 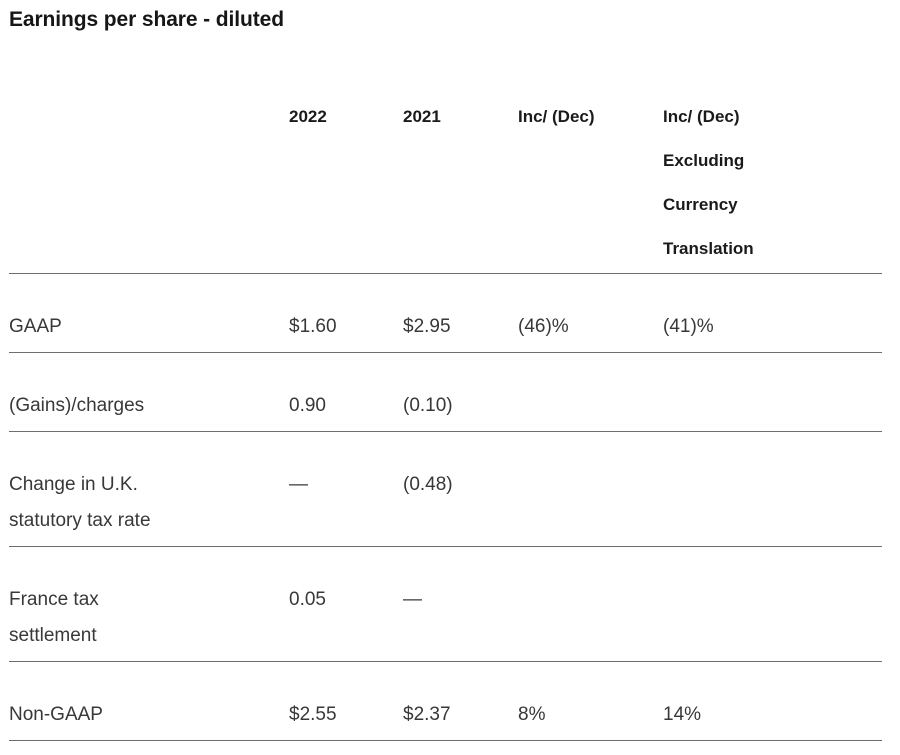 I want to click on row-label: Change in U.K. statutory tax rate, so click(x=149, y=489).